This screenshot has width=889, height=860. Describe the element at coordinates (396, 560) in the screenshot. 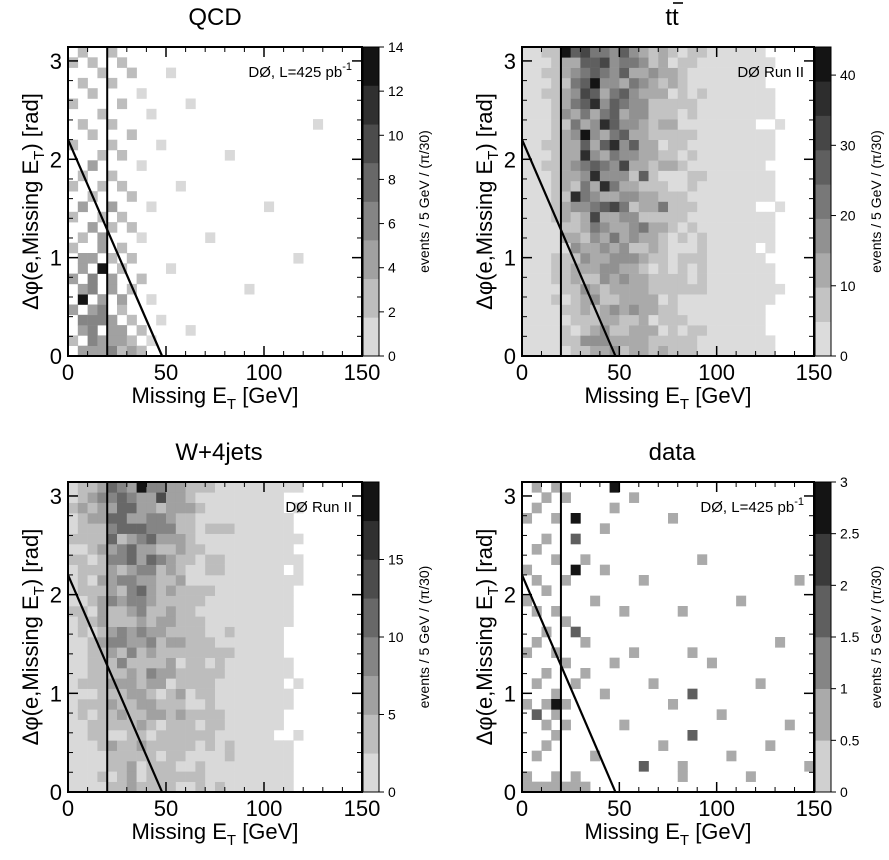

I see `colorbar-tick-label: 15` at that location.